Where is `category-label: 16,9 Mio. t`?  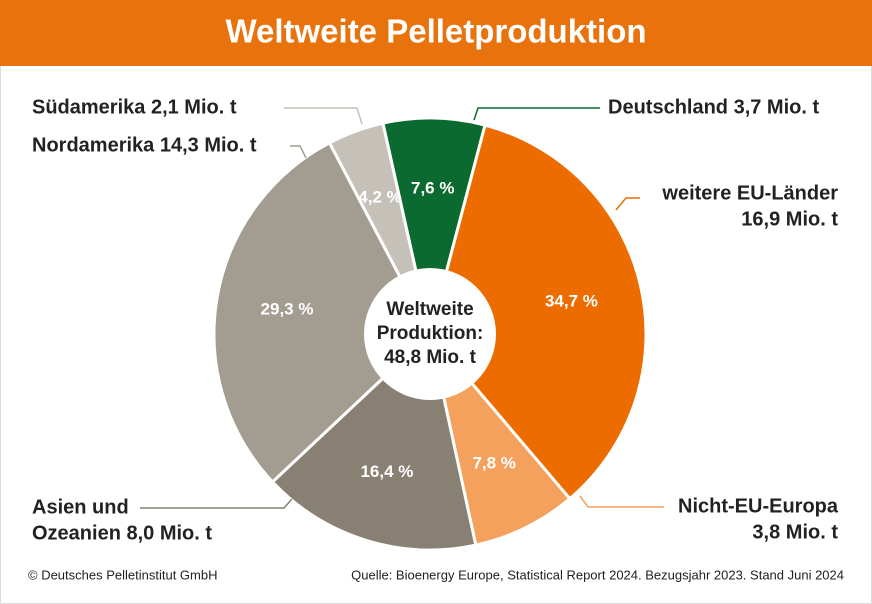 category-label: 16,9 Mio. t is located at coordinates (789, 219).